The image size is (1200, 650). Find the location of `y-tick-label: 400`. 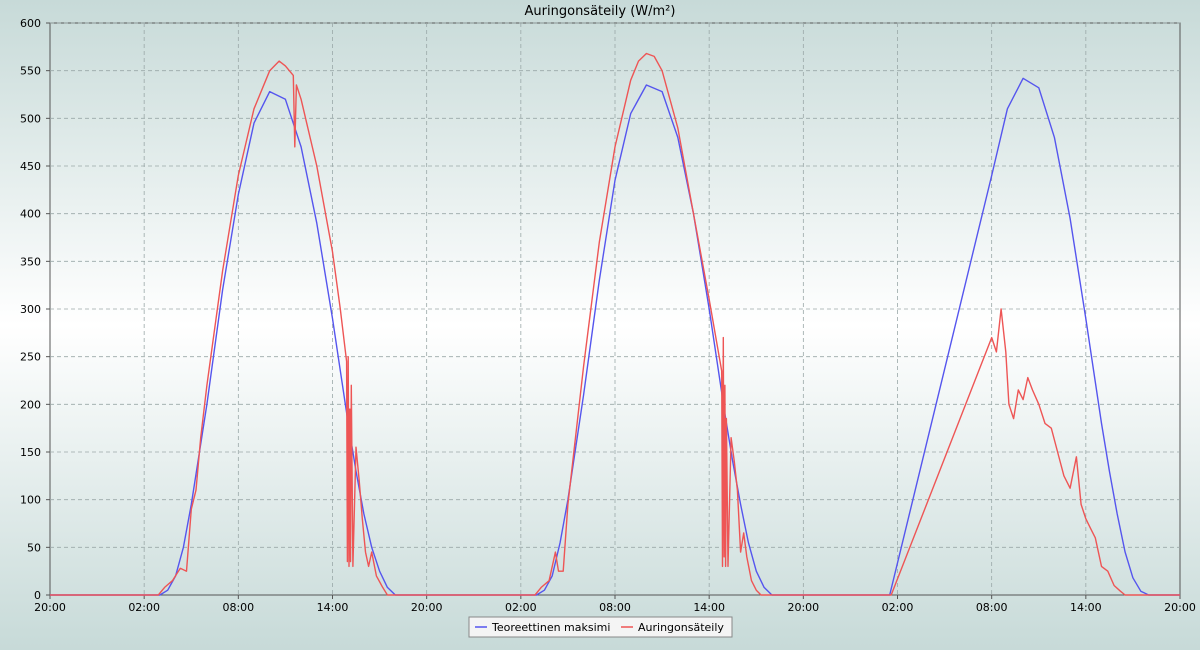

y-tick-label: 400 is located at coordinates (30, 214).